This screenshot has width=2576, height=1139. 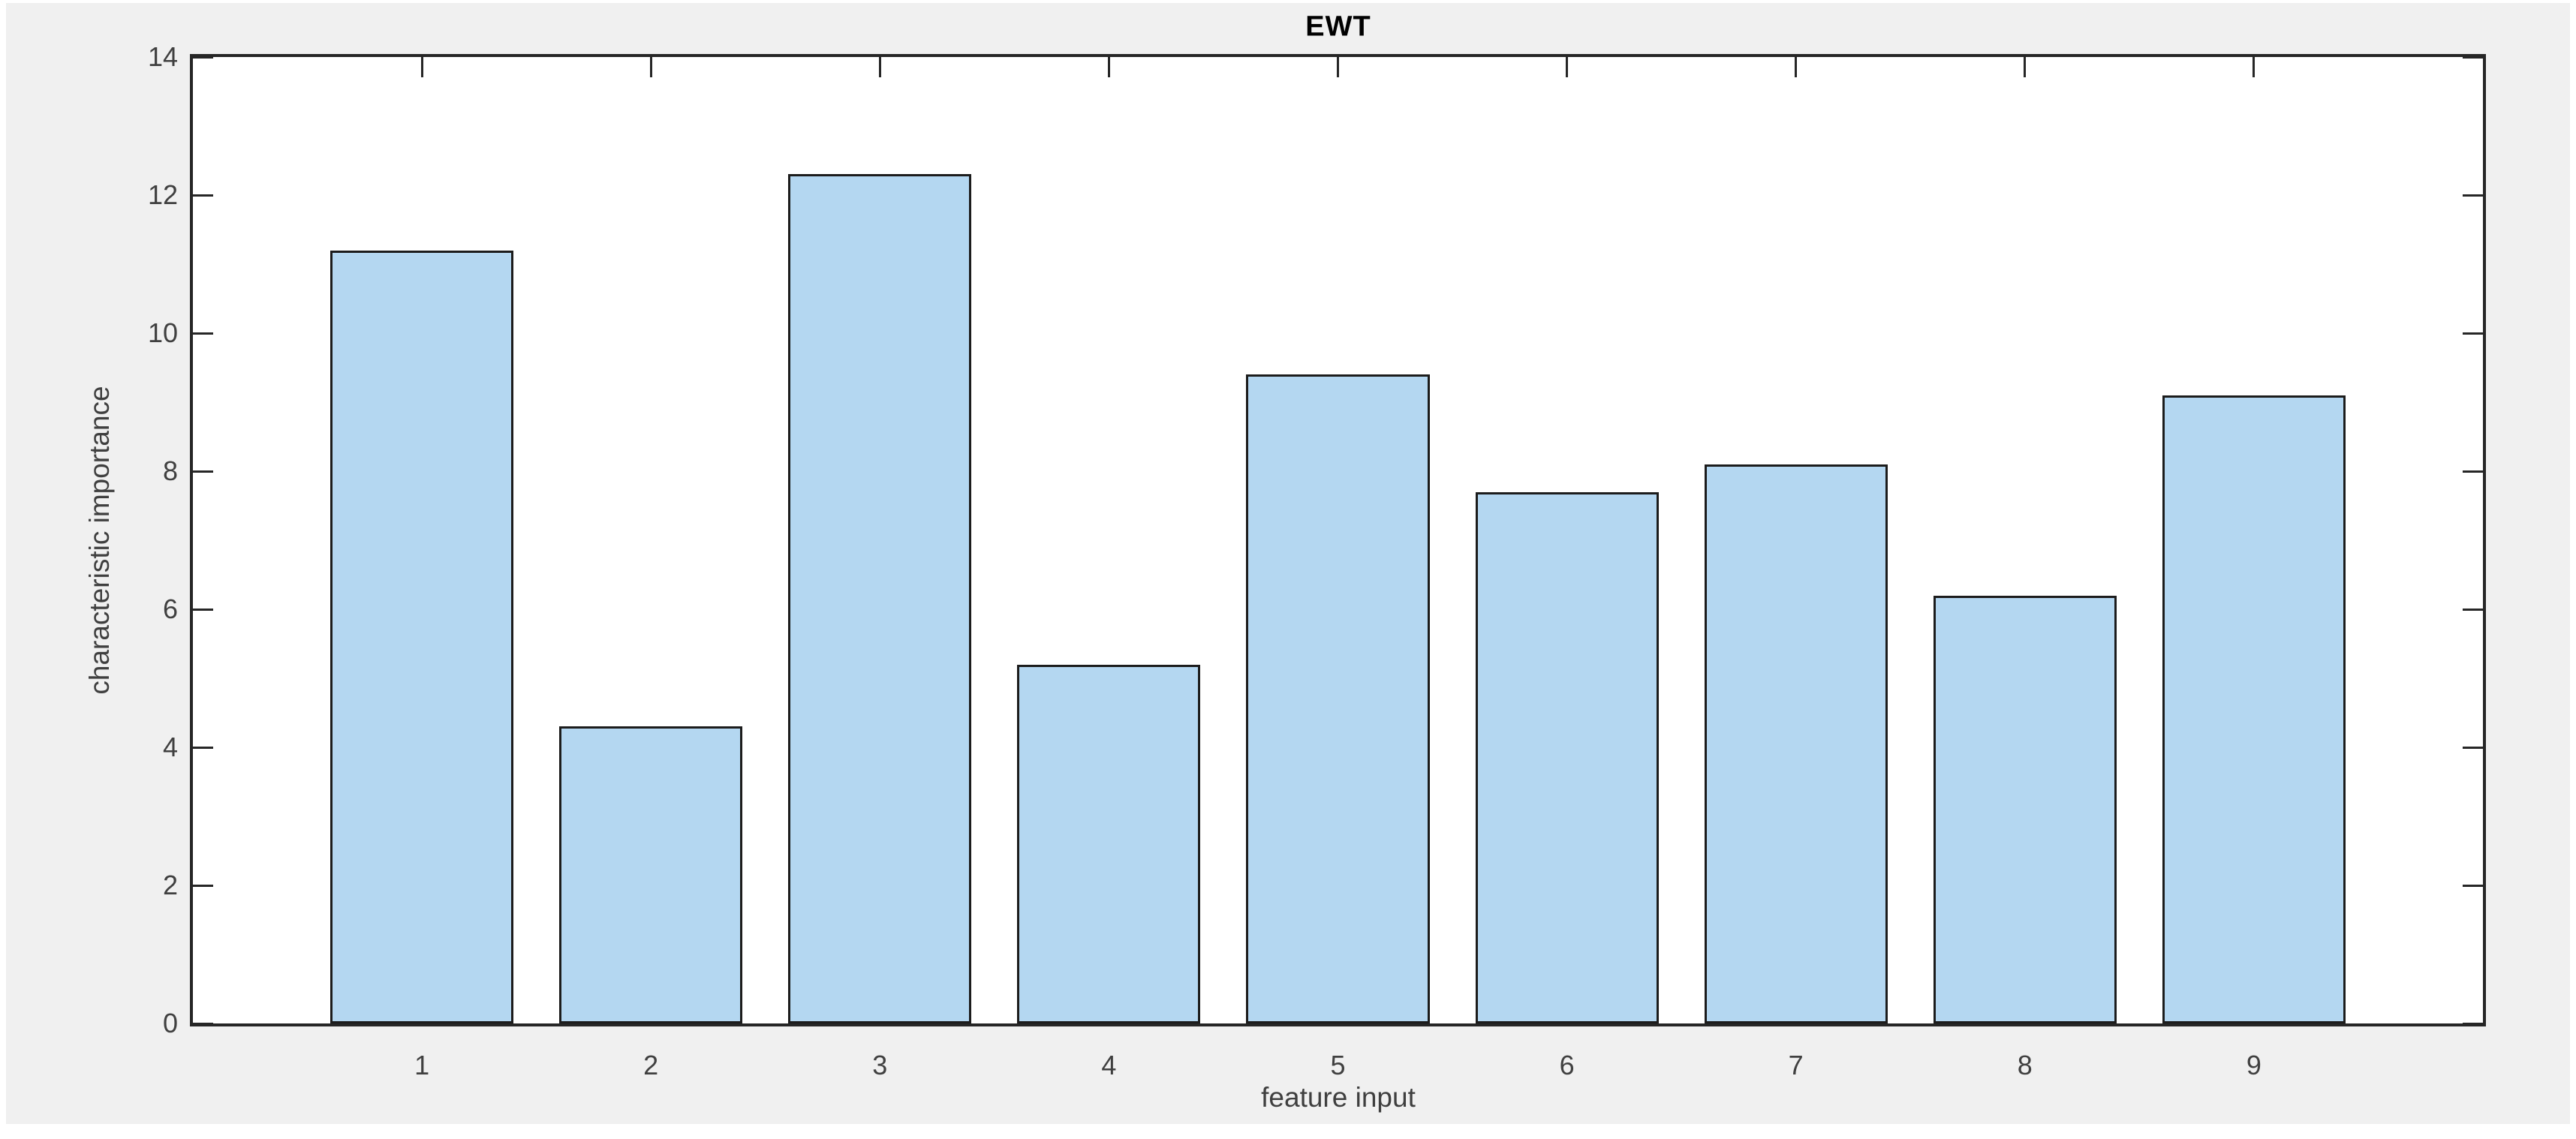 What do you see at coordinates (162, 332) in the screenshot?
I see `y-tick-label: 10` at bounding box center [162, 332].